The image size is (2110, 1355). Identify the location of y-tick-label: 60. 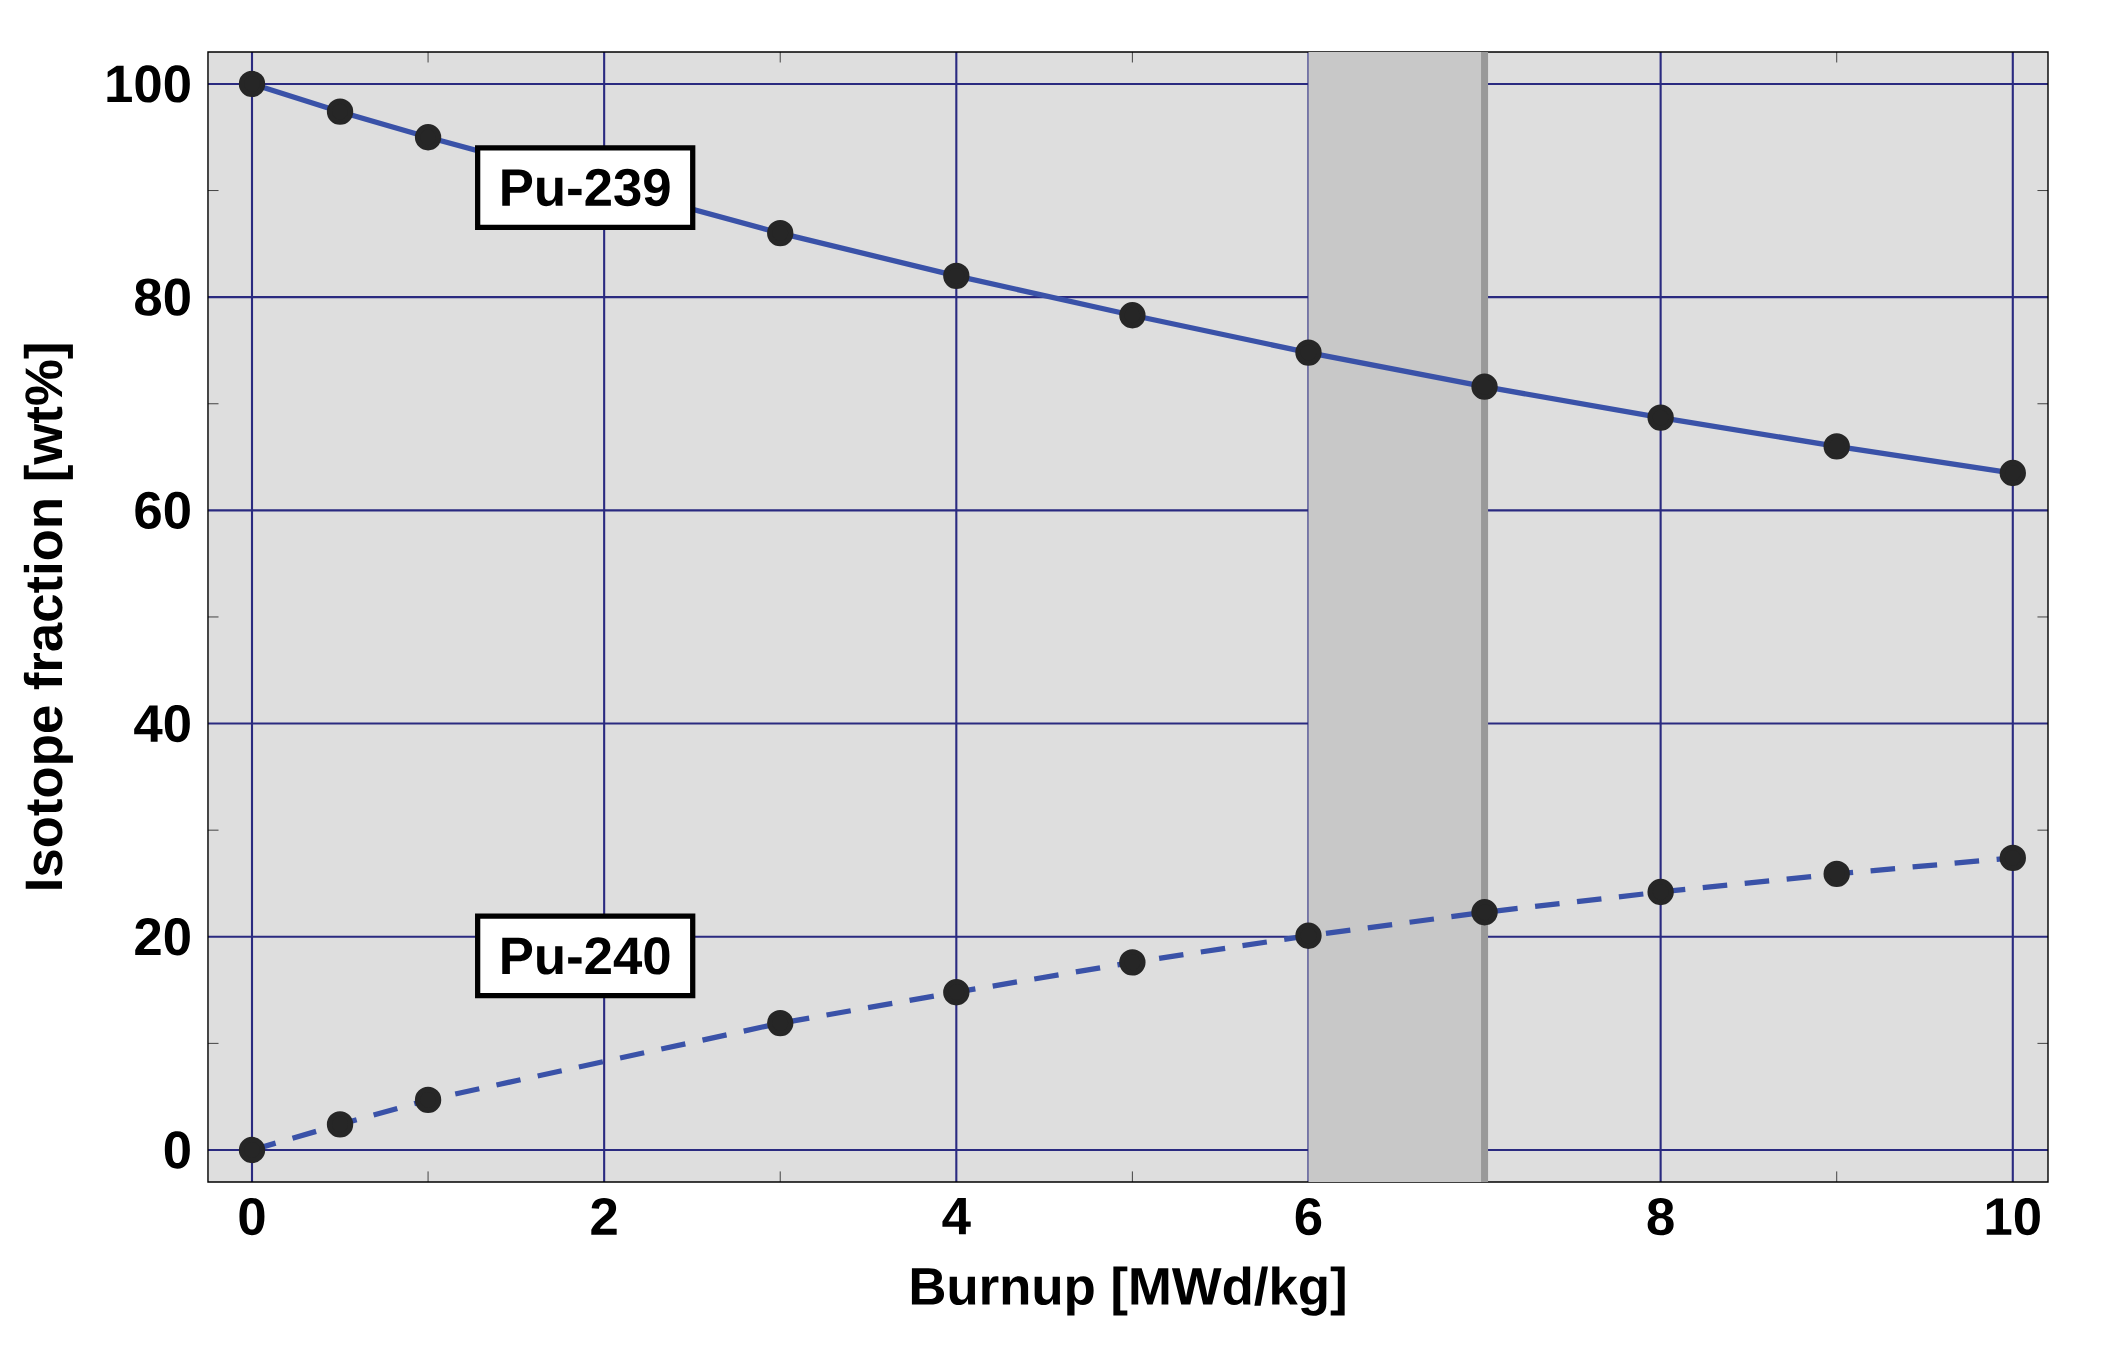
(162, 510).